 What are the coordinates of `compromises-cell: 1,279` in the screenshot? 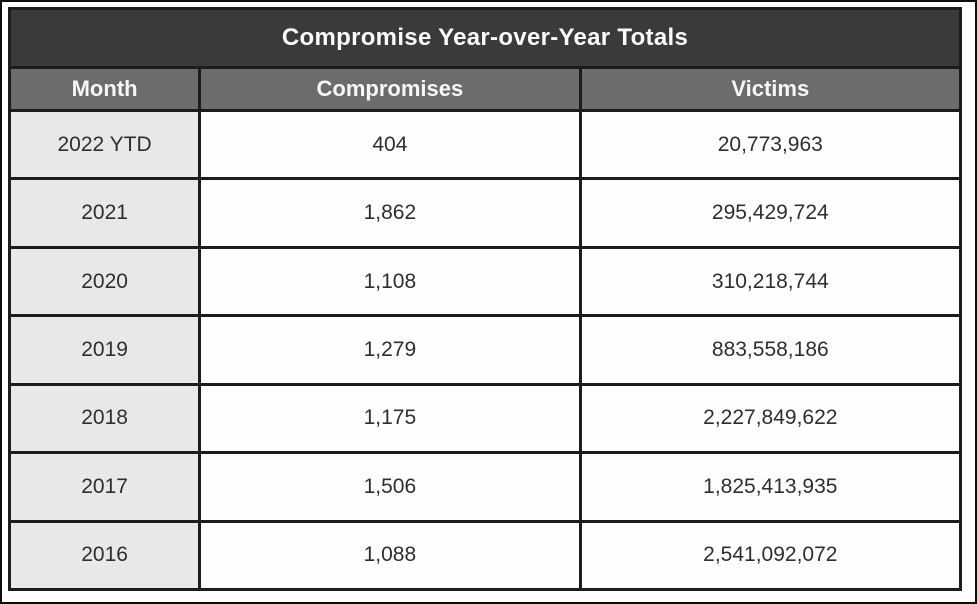 It's located at (390, 350).